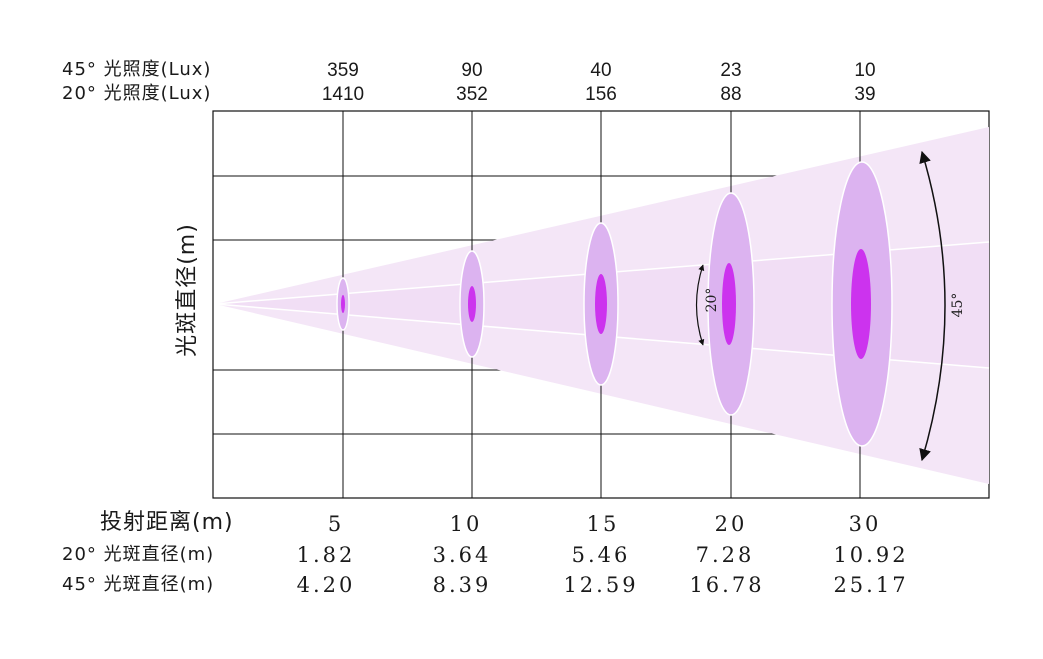 The width and height of the screenshot is (1043, 659). What do you see at coordinates (932, 306) in the screenshot?
I see `angle-45-arrow` at bounding box center [932, 306].